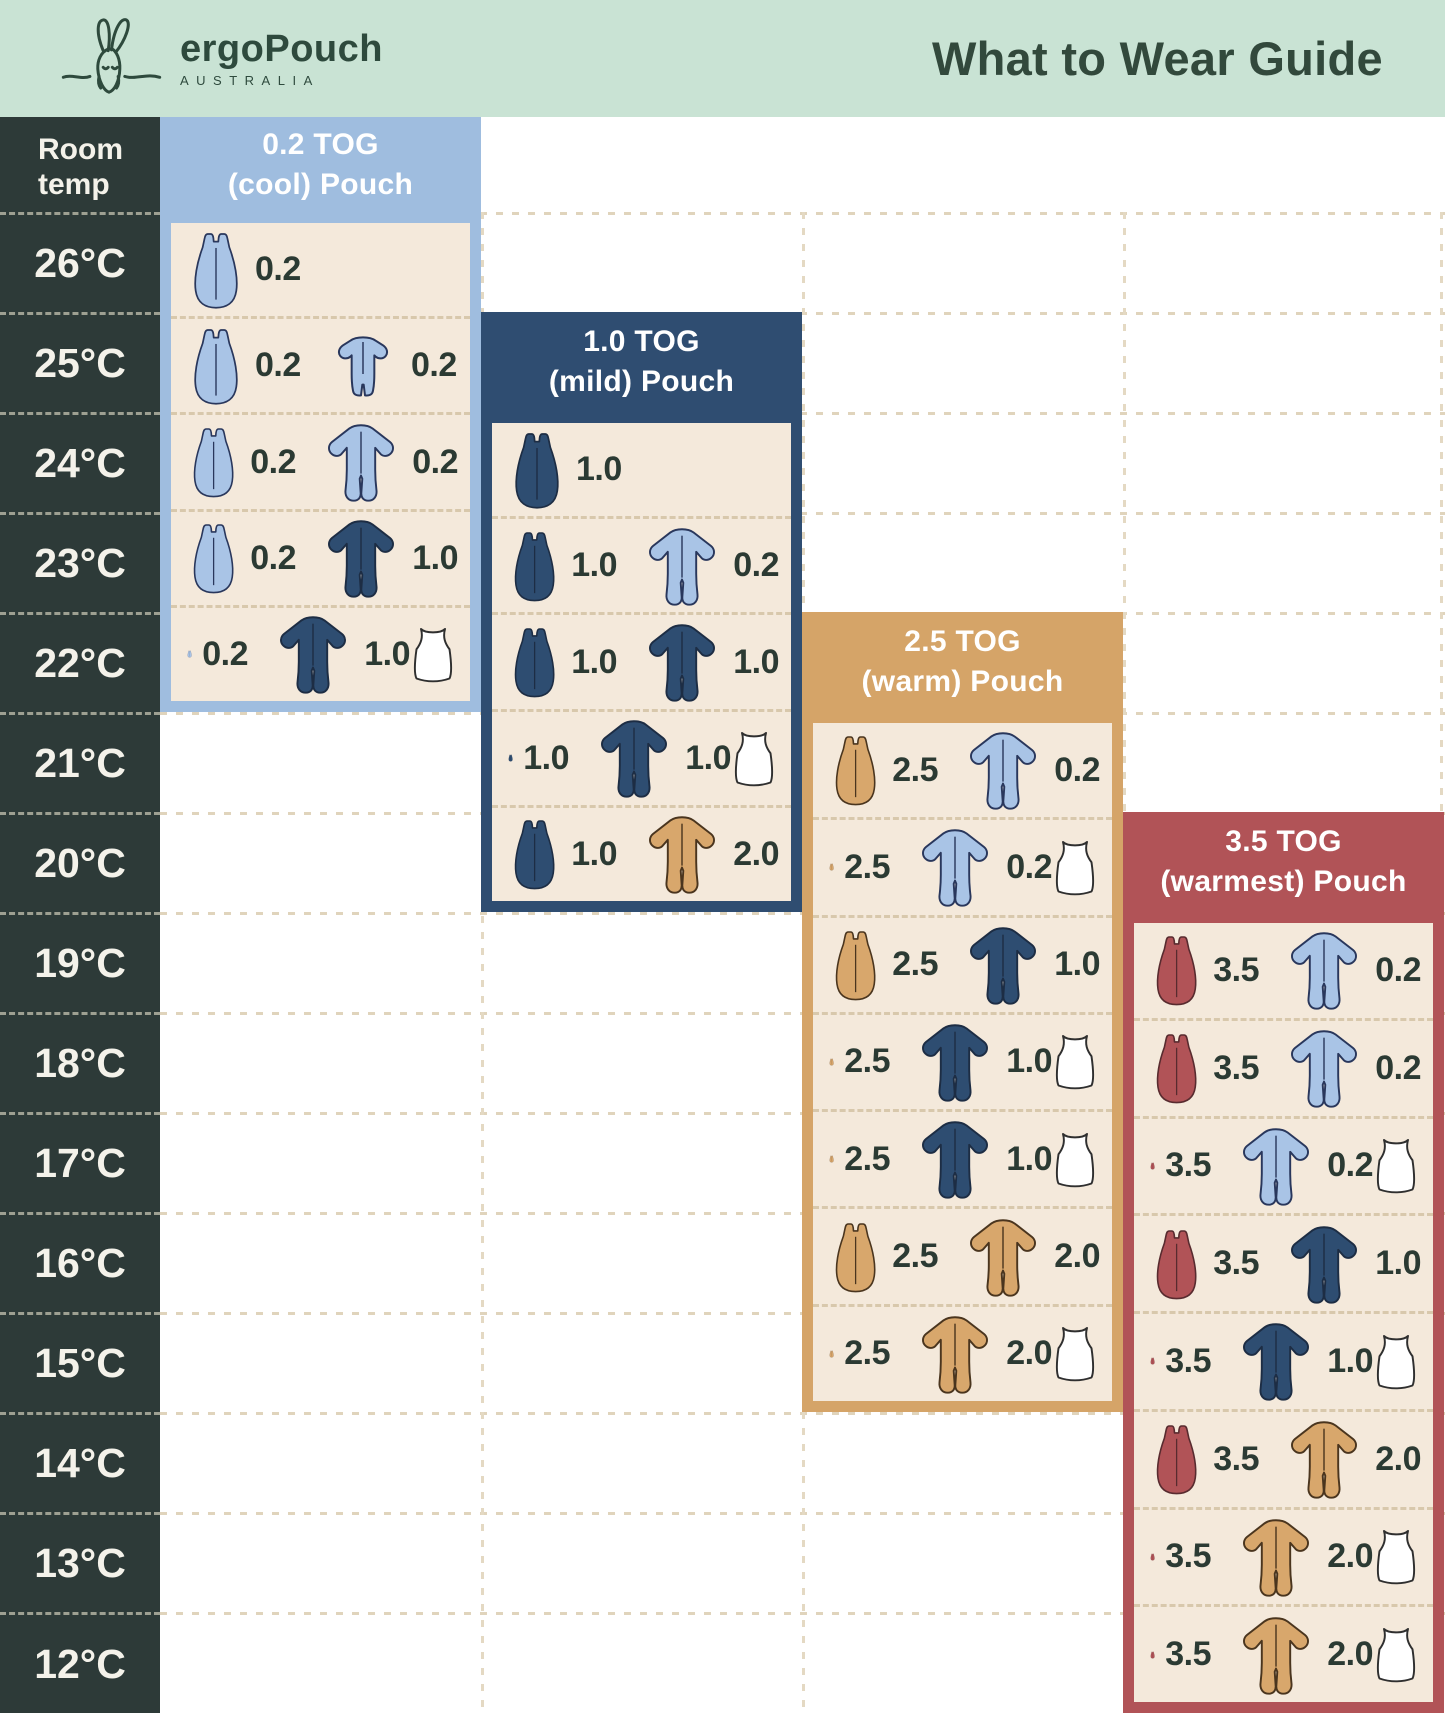 The width and height of the screenshot is (1445, 1713). I want to click on temp-label: 25°C, so click(80, 362).